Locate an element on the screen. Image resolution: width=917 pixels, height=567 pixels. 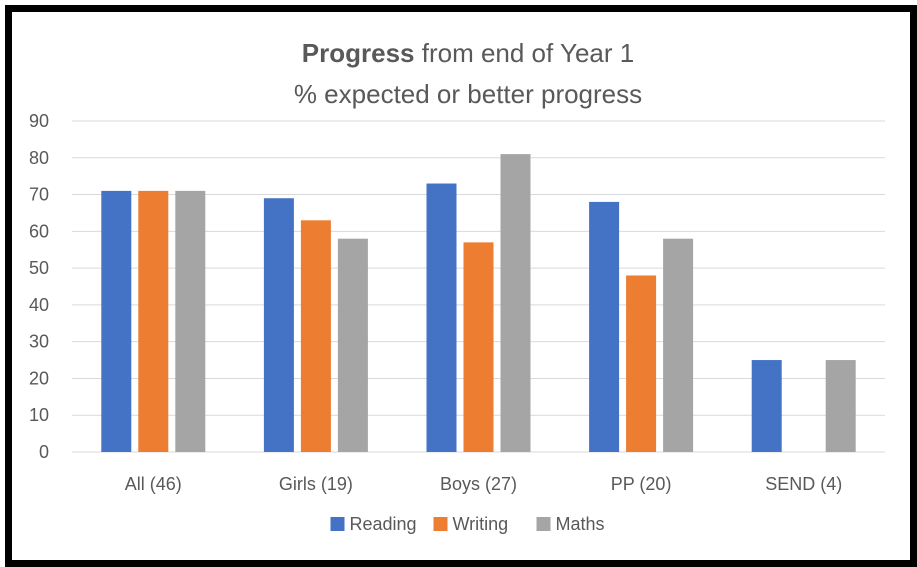
chart-title-rest: from end of Year 1 is located at coordinates (525, 53).